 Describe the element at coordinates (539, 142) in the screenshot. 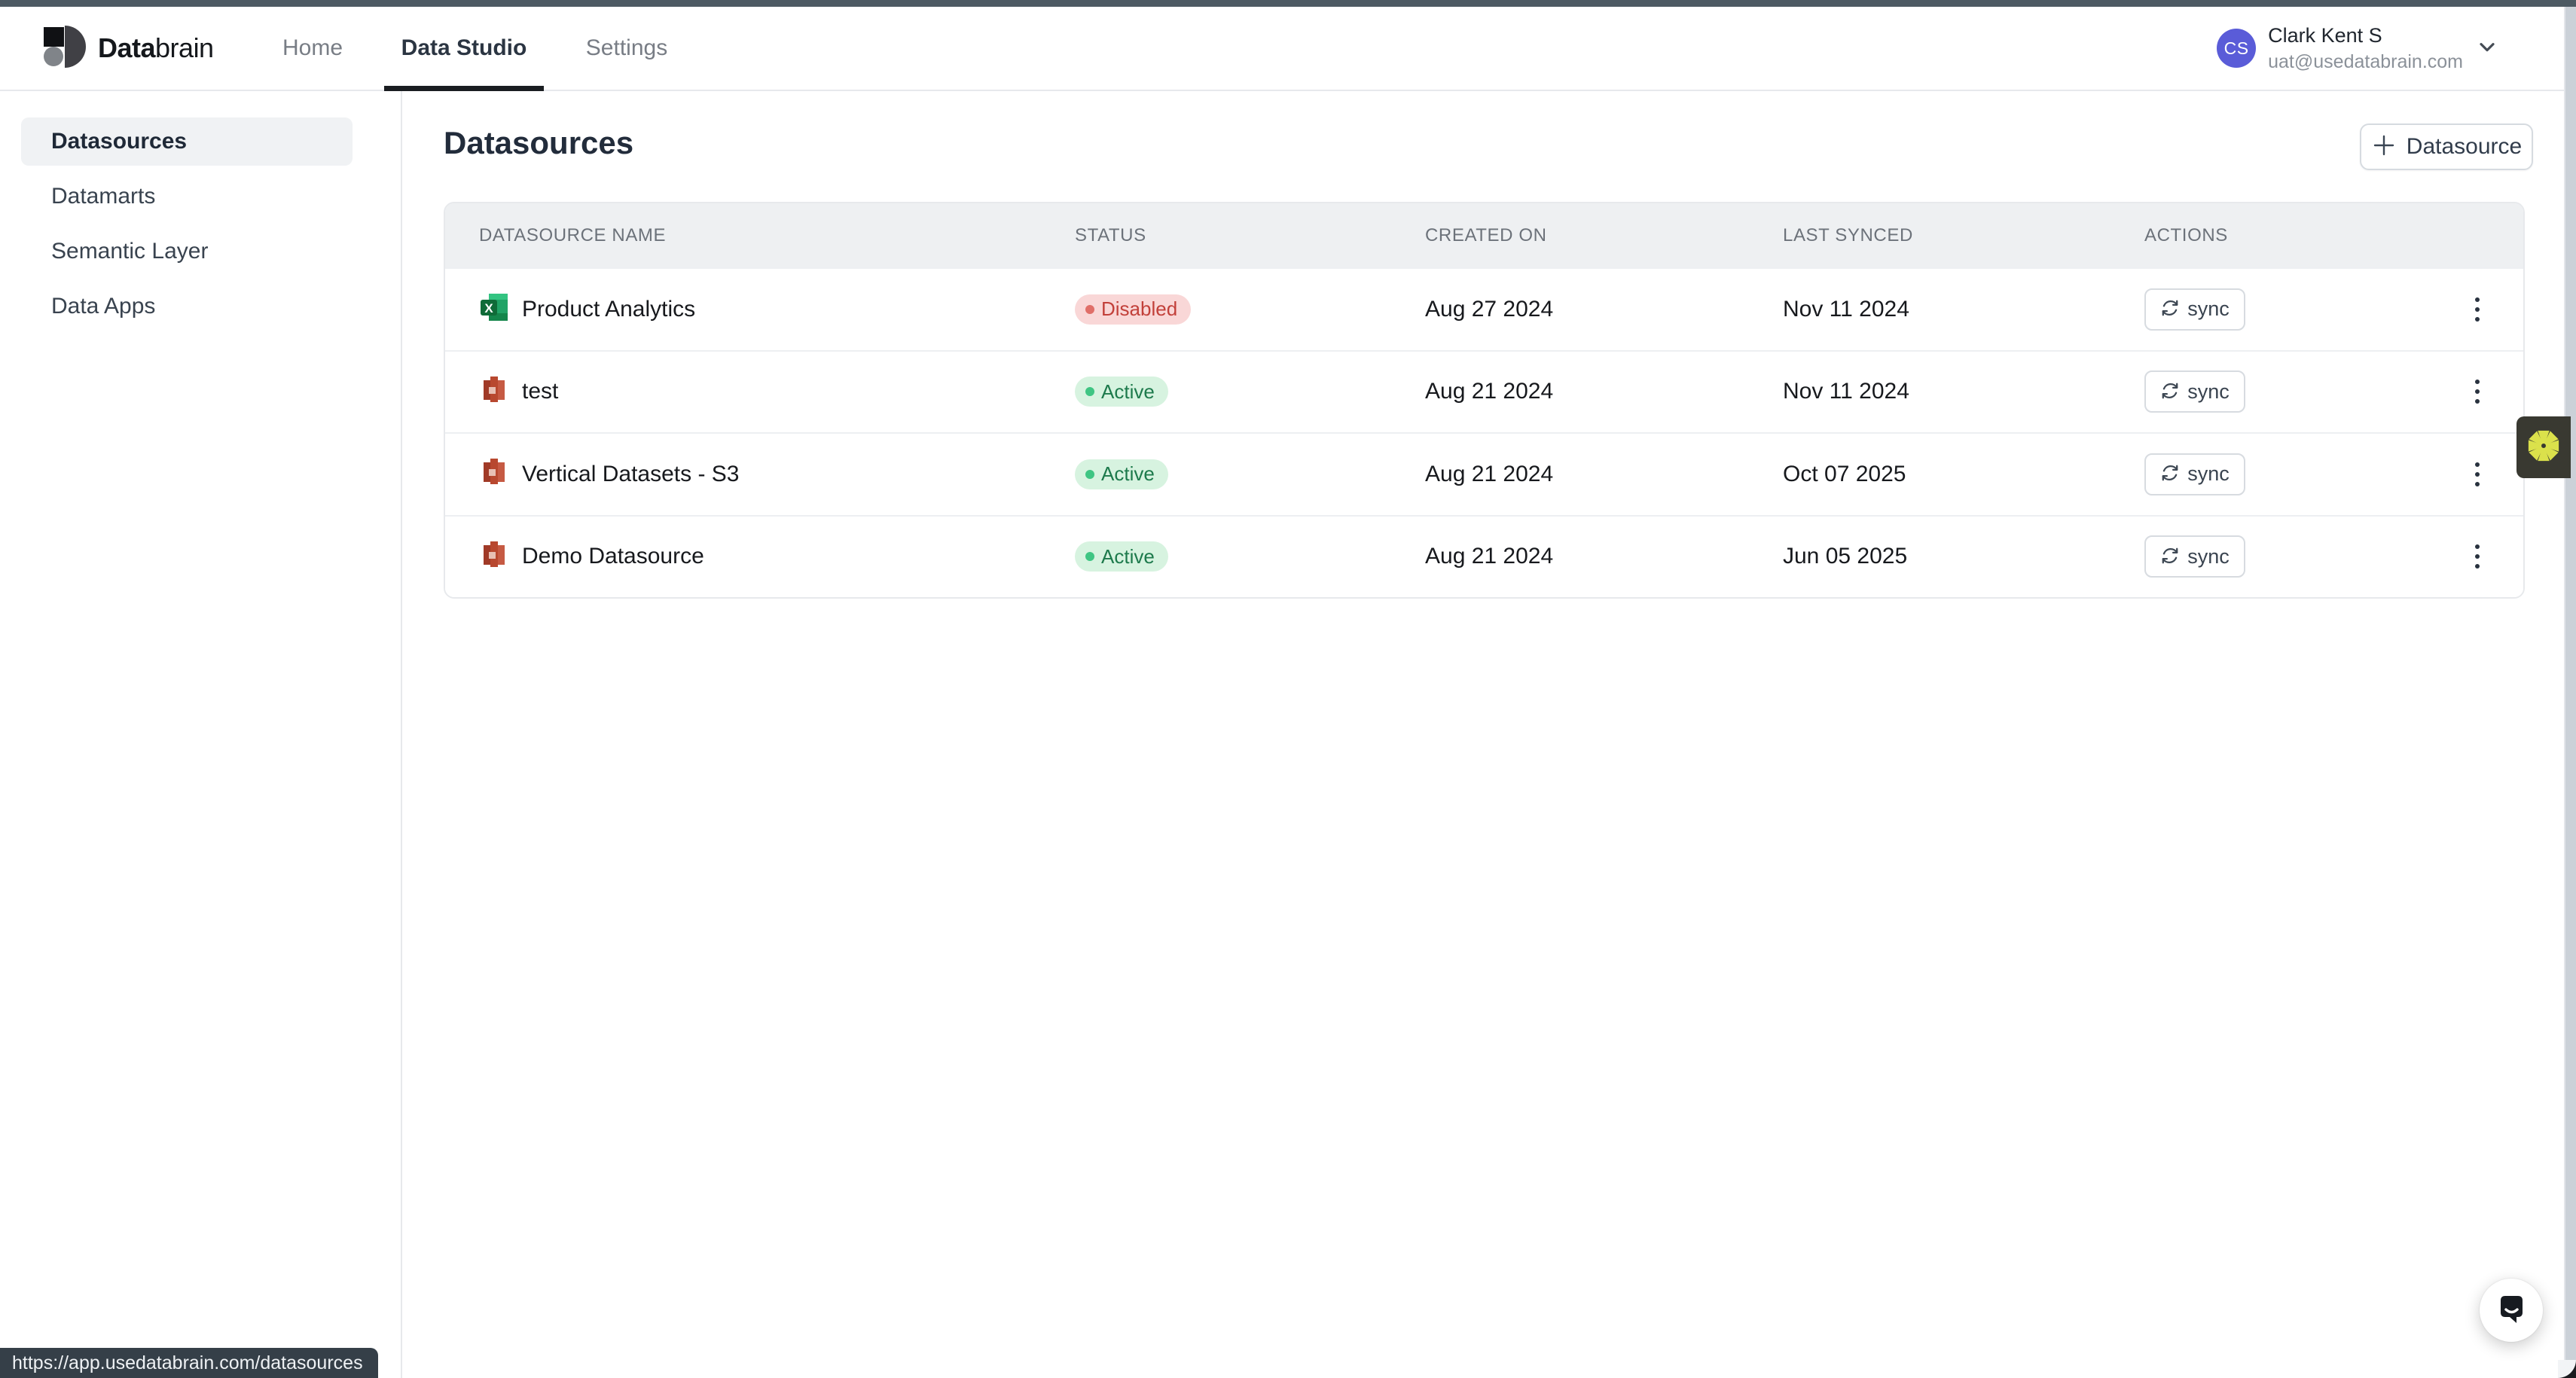

I see `page-title: Datasources` at that location.